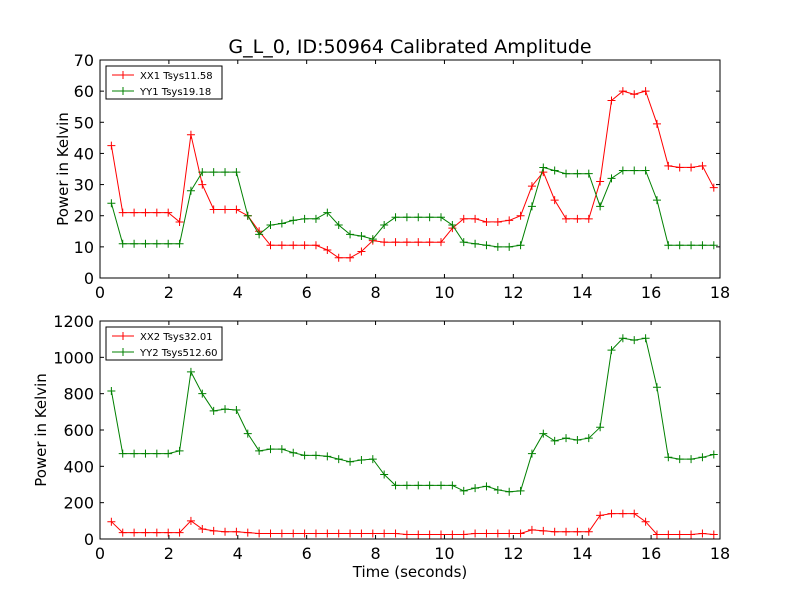 The width and height of the screenshot is (800, 600). Describe the element at coordinates (73, 357) in the screenshot. I see `y-tick-label: 1000` at that location.